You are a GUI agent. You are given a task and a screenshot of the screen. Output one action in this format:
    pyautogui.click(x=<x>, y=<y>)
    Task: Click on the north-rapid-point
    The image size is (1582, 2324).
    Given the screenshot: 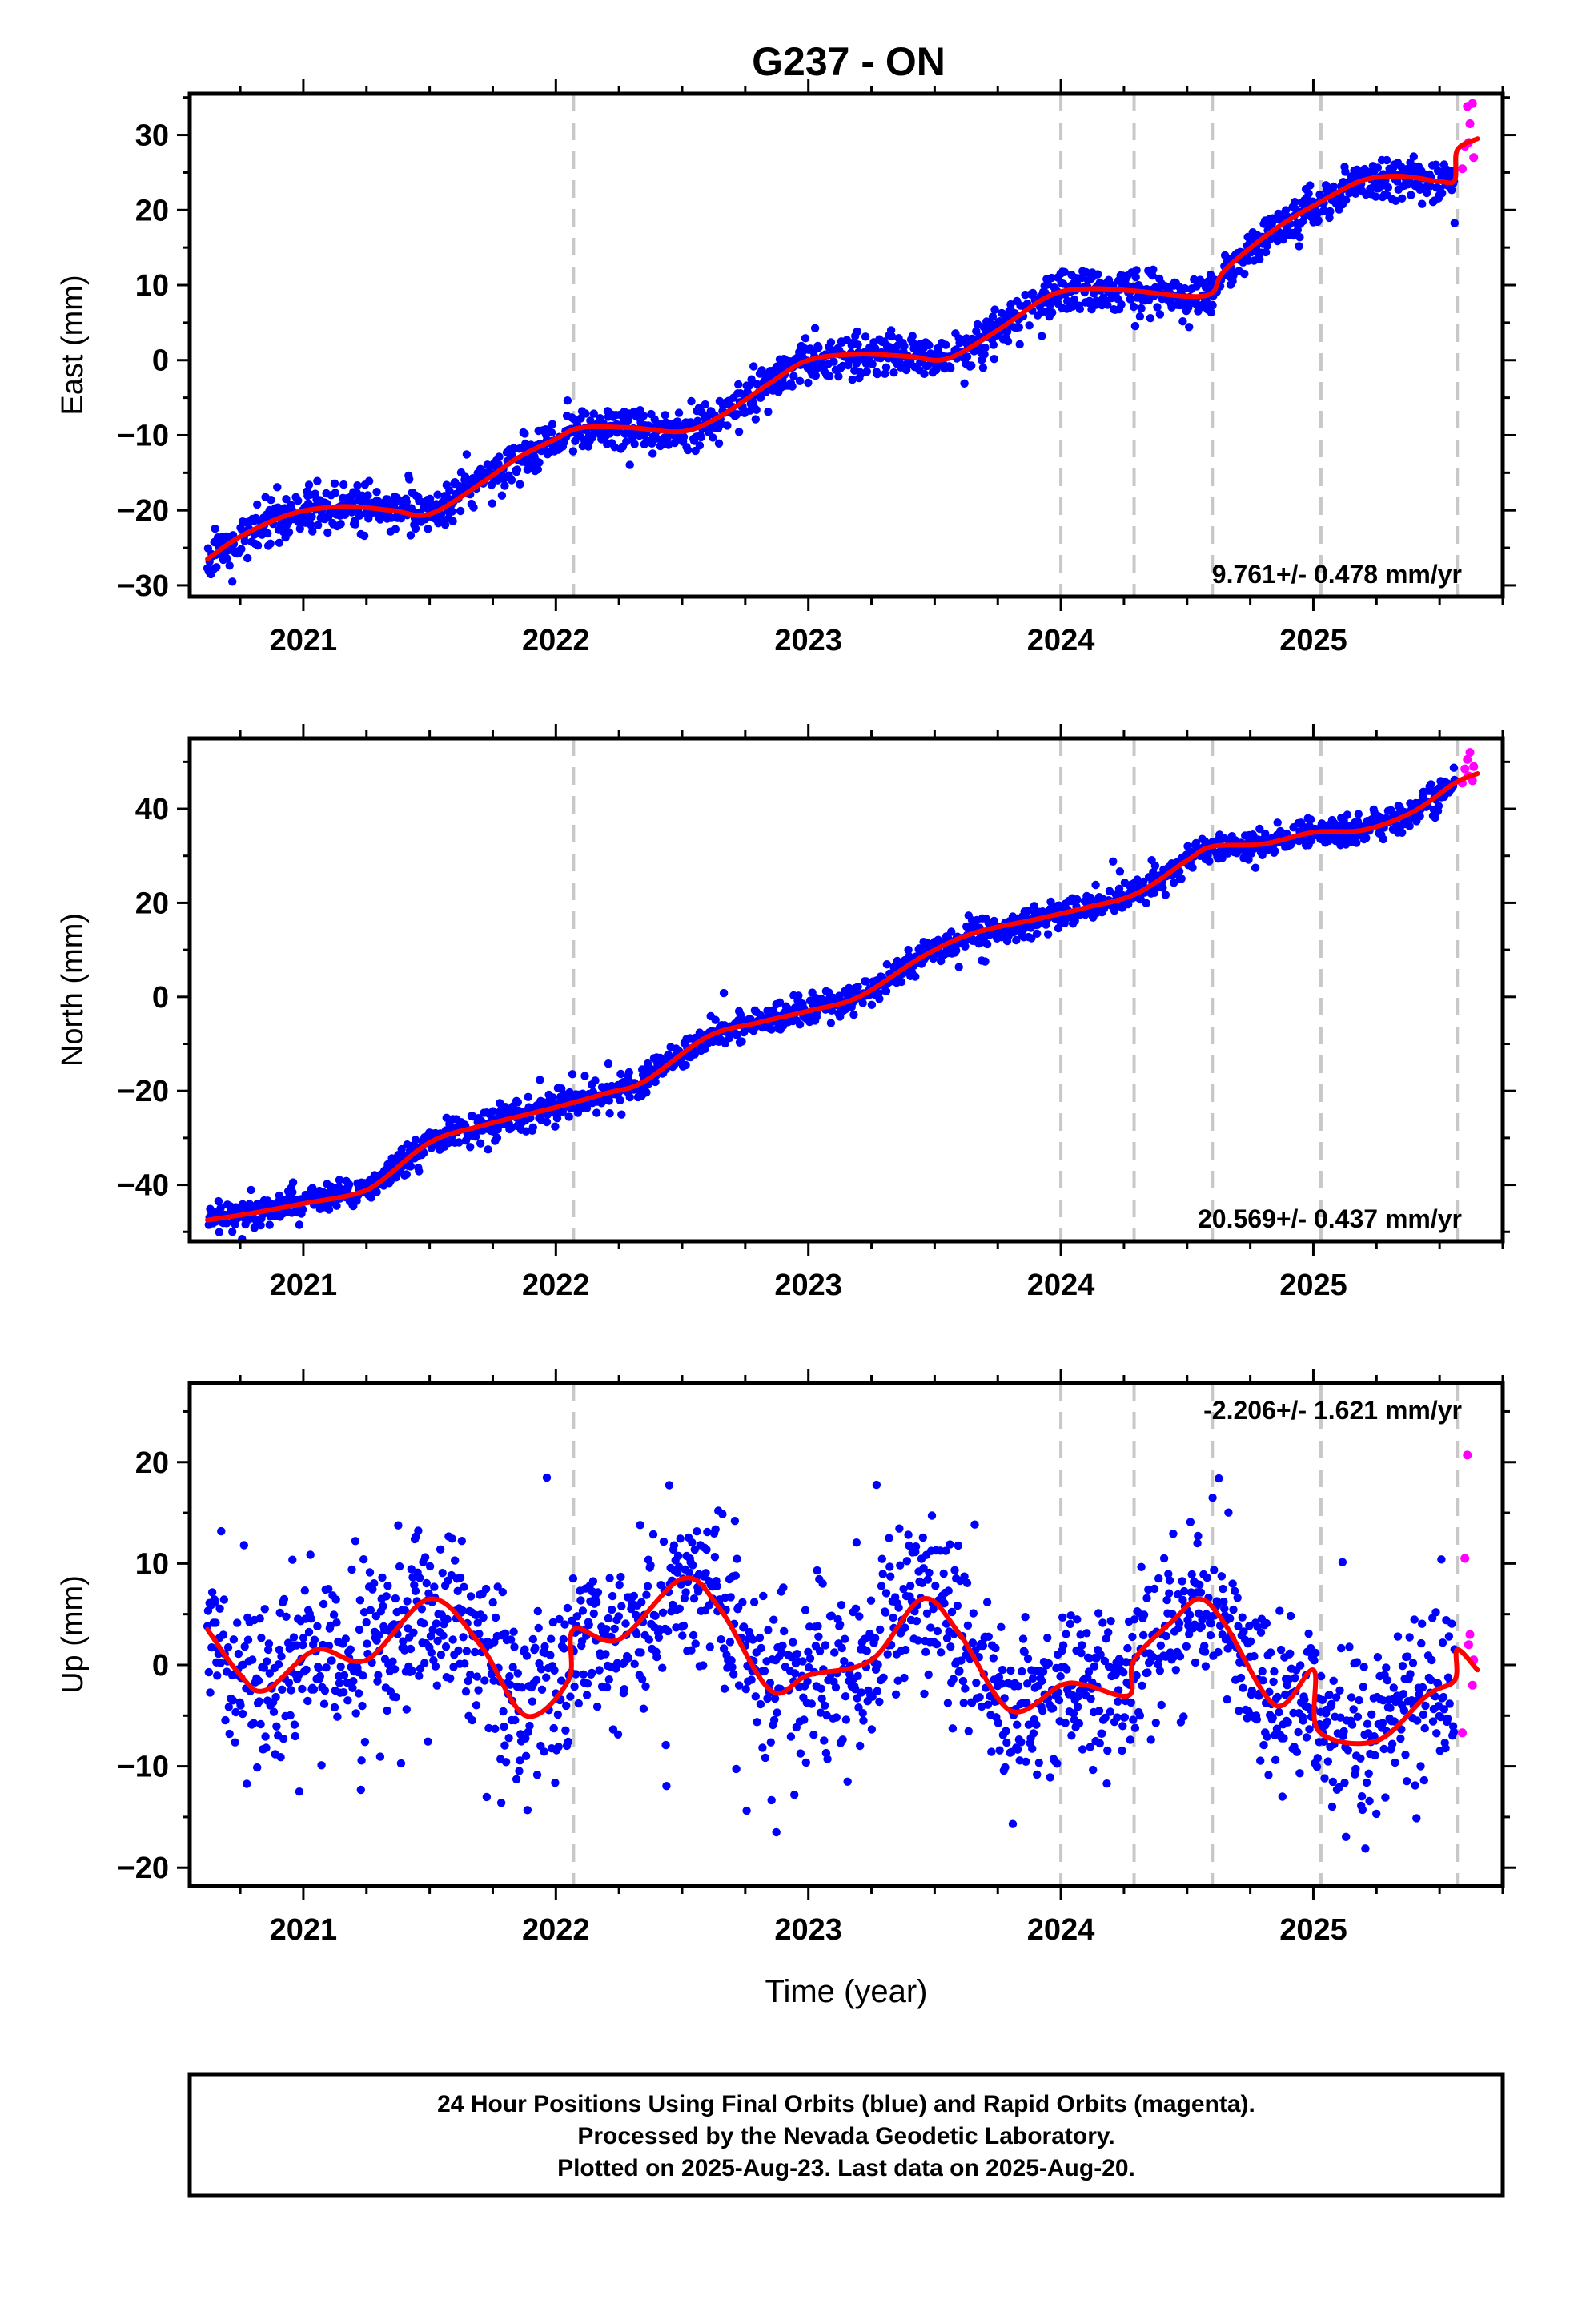 What is the action you would take?
    pyautogui.click(x=1470, y=753)
    